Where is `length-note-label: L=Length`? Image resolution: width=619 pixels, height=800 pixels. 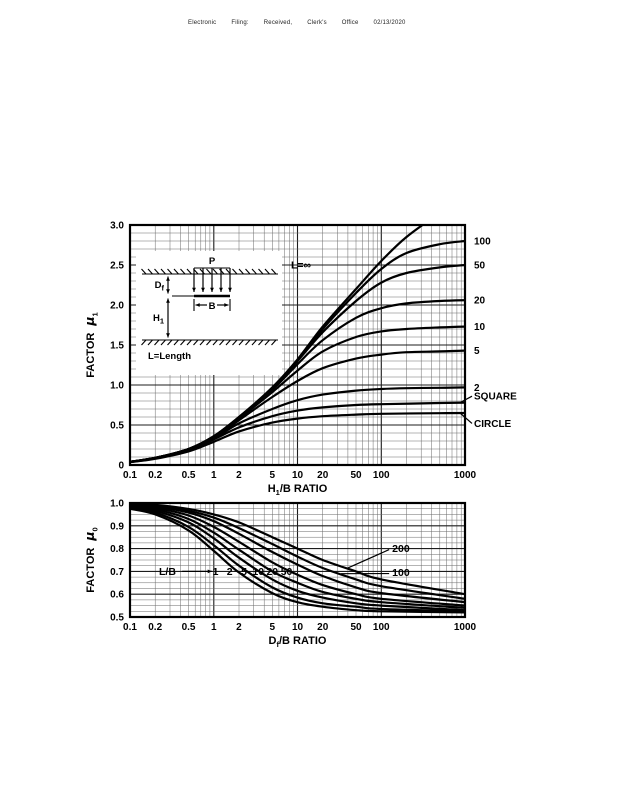 length-note-label: L=Length is located at coordinates (169, 356).